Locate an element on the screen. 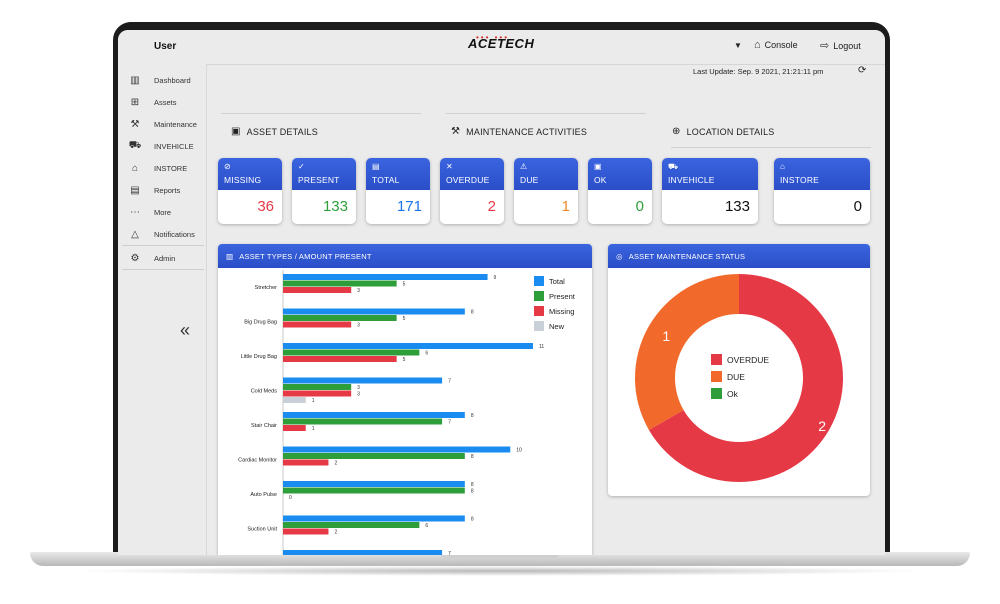 This screenshot has height=604, width=1000. laptop-shadow is located at coordinates (500, 571).